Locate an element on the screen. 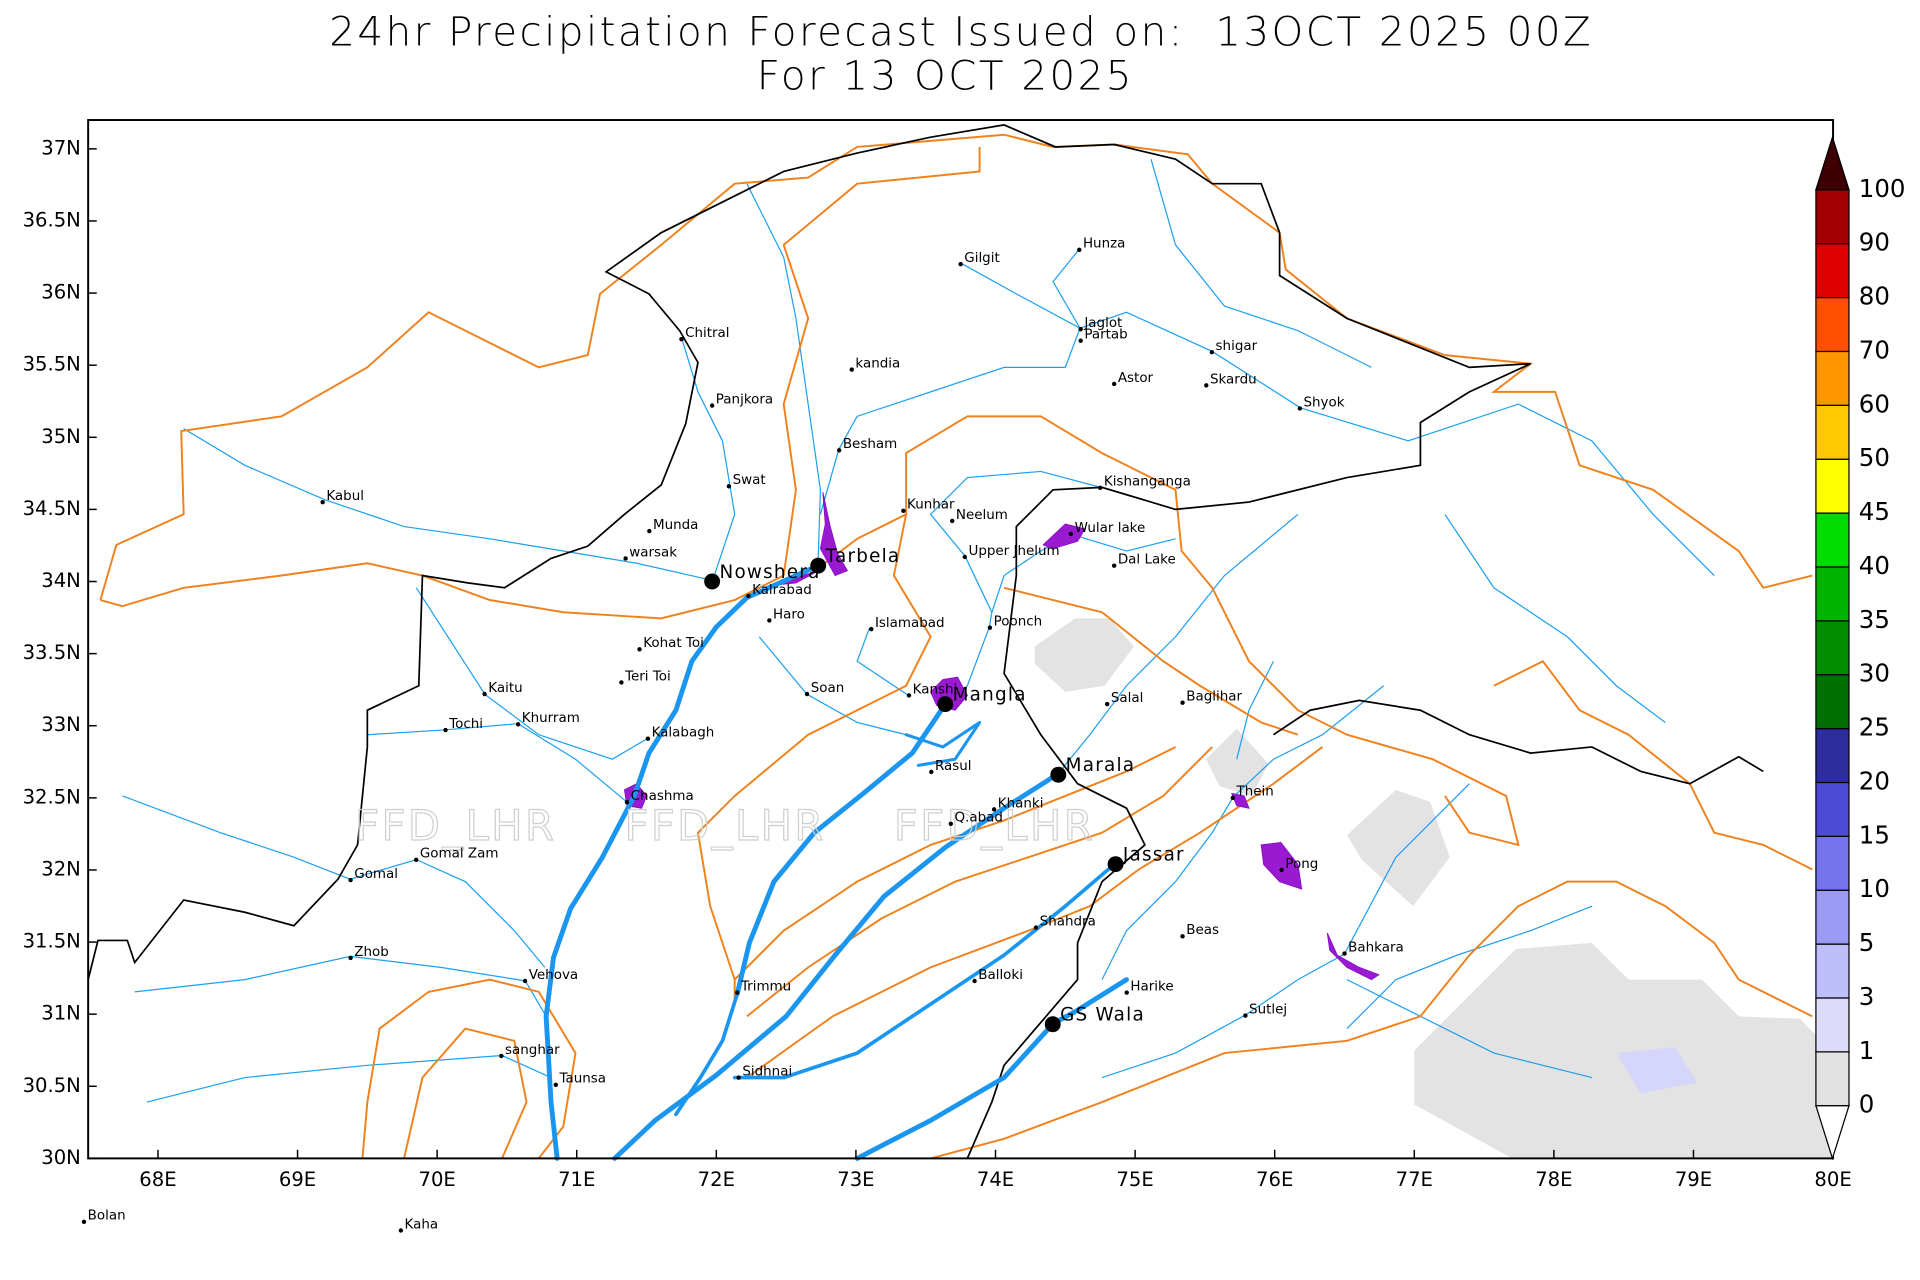  colorbar-label: 50 is located at coordinates (1874, 457).